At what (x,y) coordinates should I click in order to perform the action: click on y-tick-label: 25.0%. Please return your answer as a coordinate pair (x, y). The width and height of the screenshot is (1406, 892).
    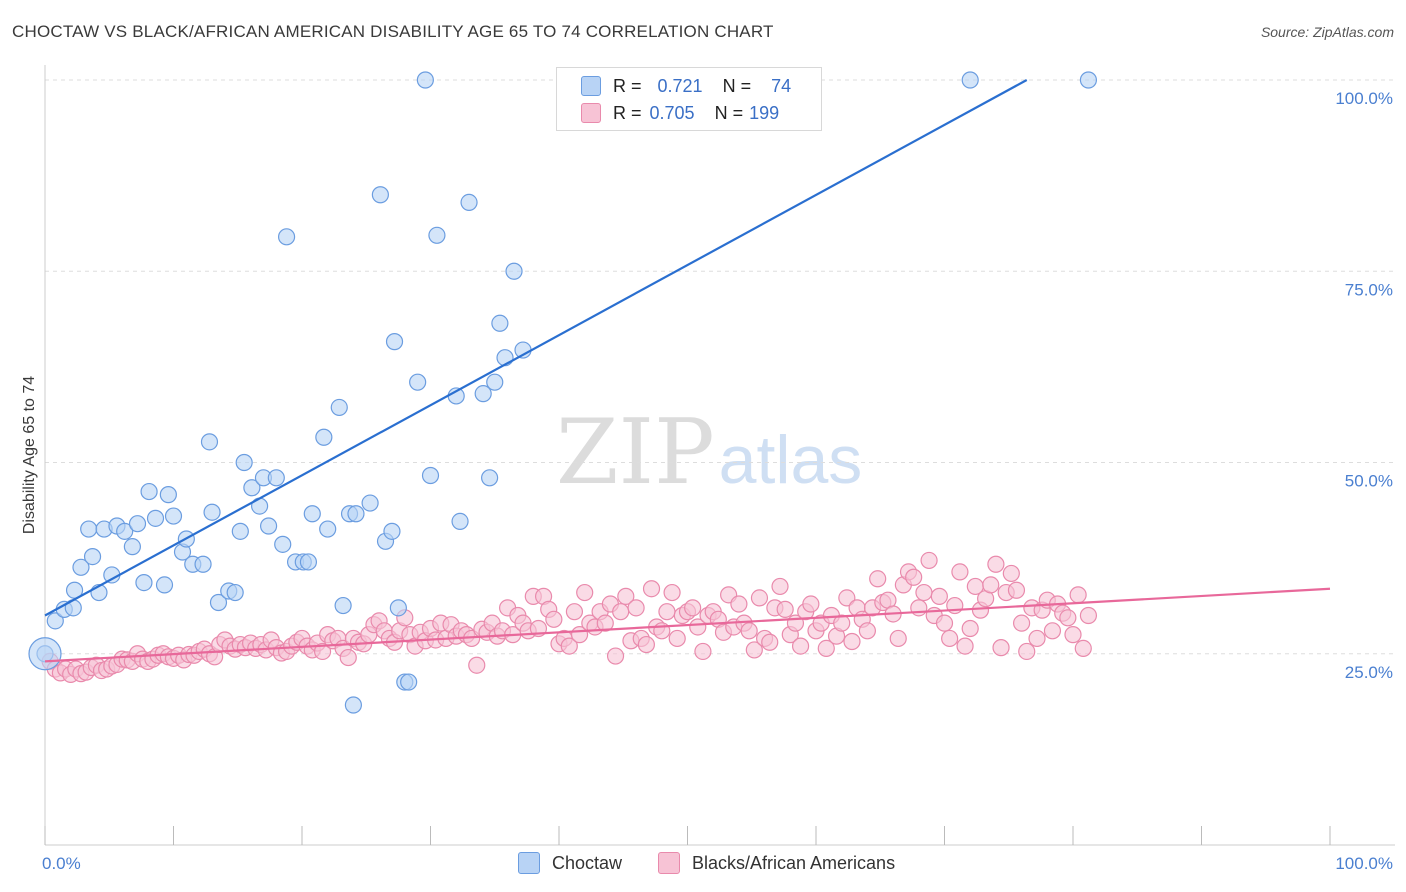
    Looking at the image, I should click on (1369, 672).